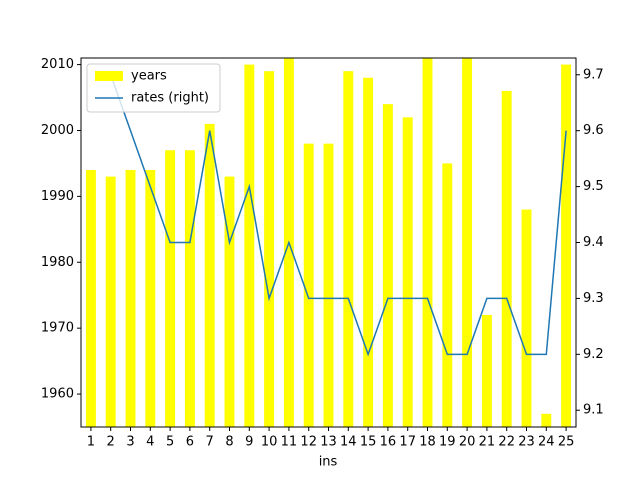 The width and height of the screenshot is (640, 480). I want to click on x-tick-label: 22, so click(506, 442).